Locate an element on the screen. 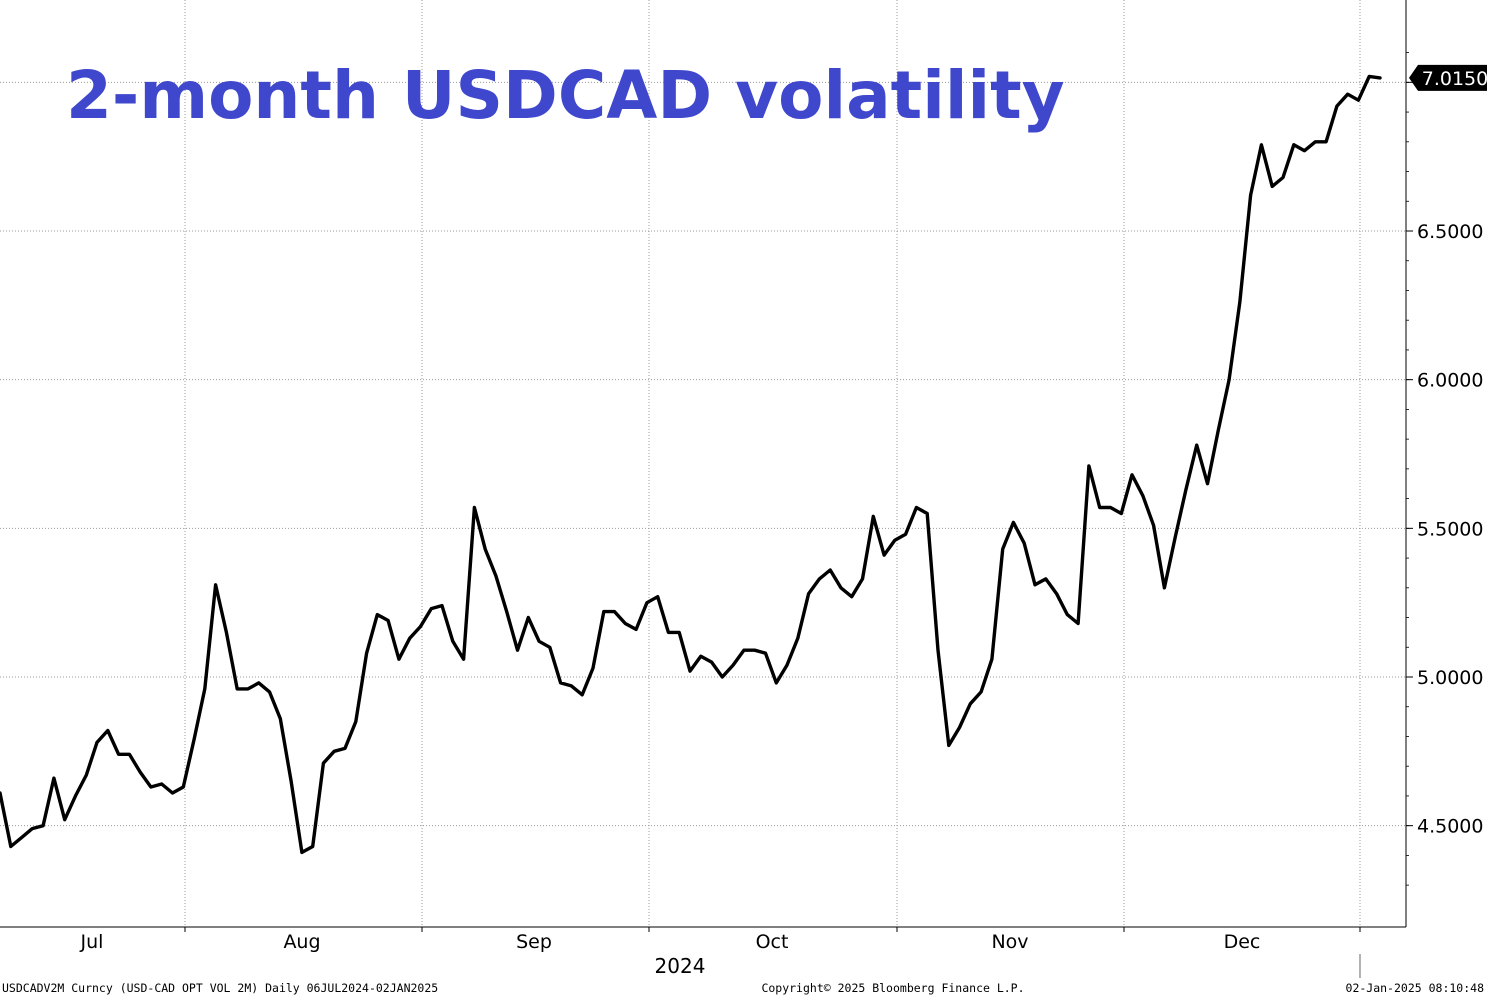  y-tick-label: 4.5000 is located at coordinates (1450, 827).